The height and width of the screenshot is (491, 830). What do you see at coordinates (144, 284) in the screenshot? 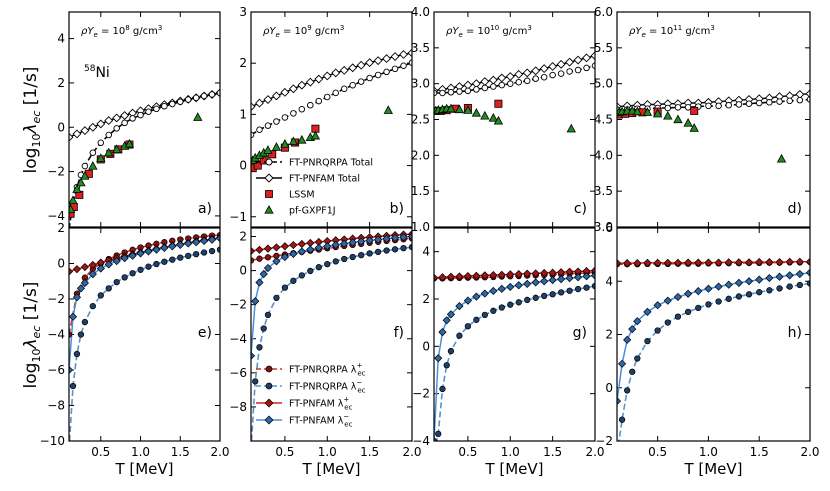
I see `series-line-pnrqrpa-plus` at bounding box center [144, 284].